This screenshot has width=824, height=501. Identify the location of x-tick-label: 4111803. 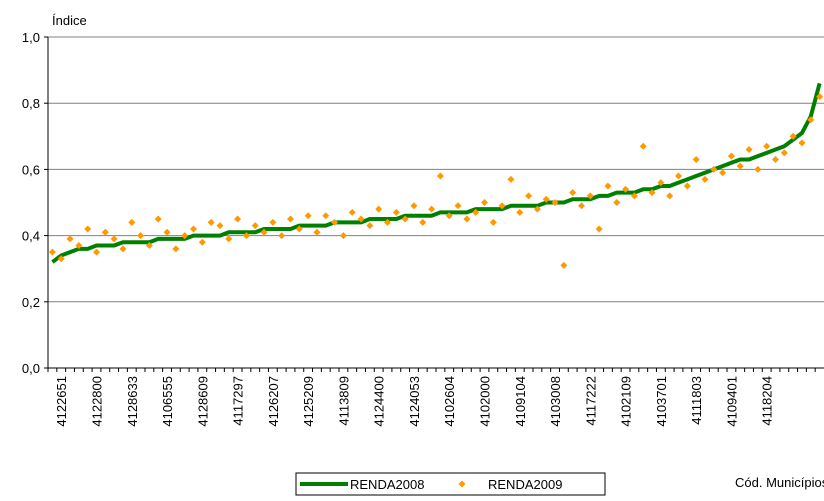
(696, 400).